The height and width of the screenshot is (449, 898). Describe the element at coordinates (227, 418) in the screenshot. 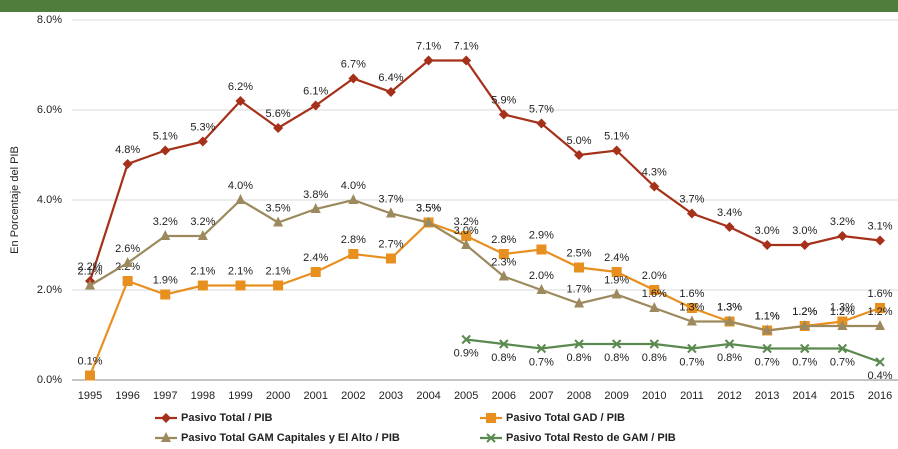

I see `legend-label: Pasivo Total / PIB` at that location.